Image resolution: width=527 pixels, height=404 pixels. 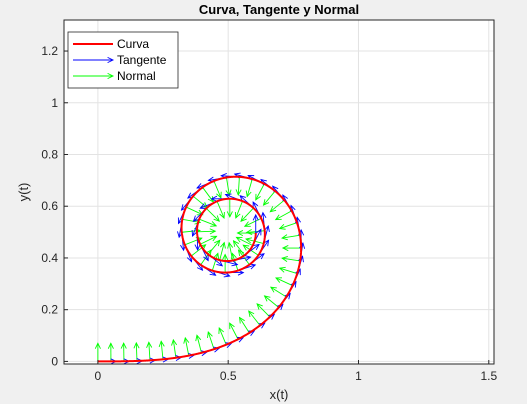 I want to click on legend-label-tangente: Tangente, so click(x=142, y=60).